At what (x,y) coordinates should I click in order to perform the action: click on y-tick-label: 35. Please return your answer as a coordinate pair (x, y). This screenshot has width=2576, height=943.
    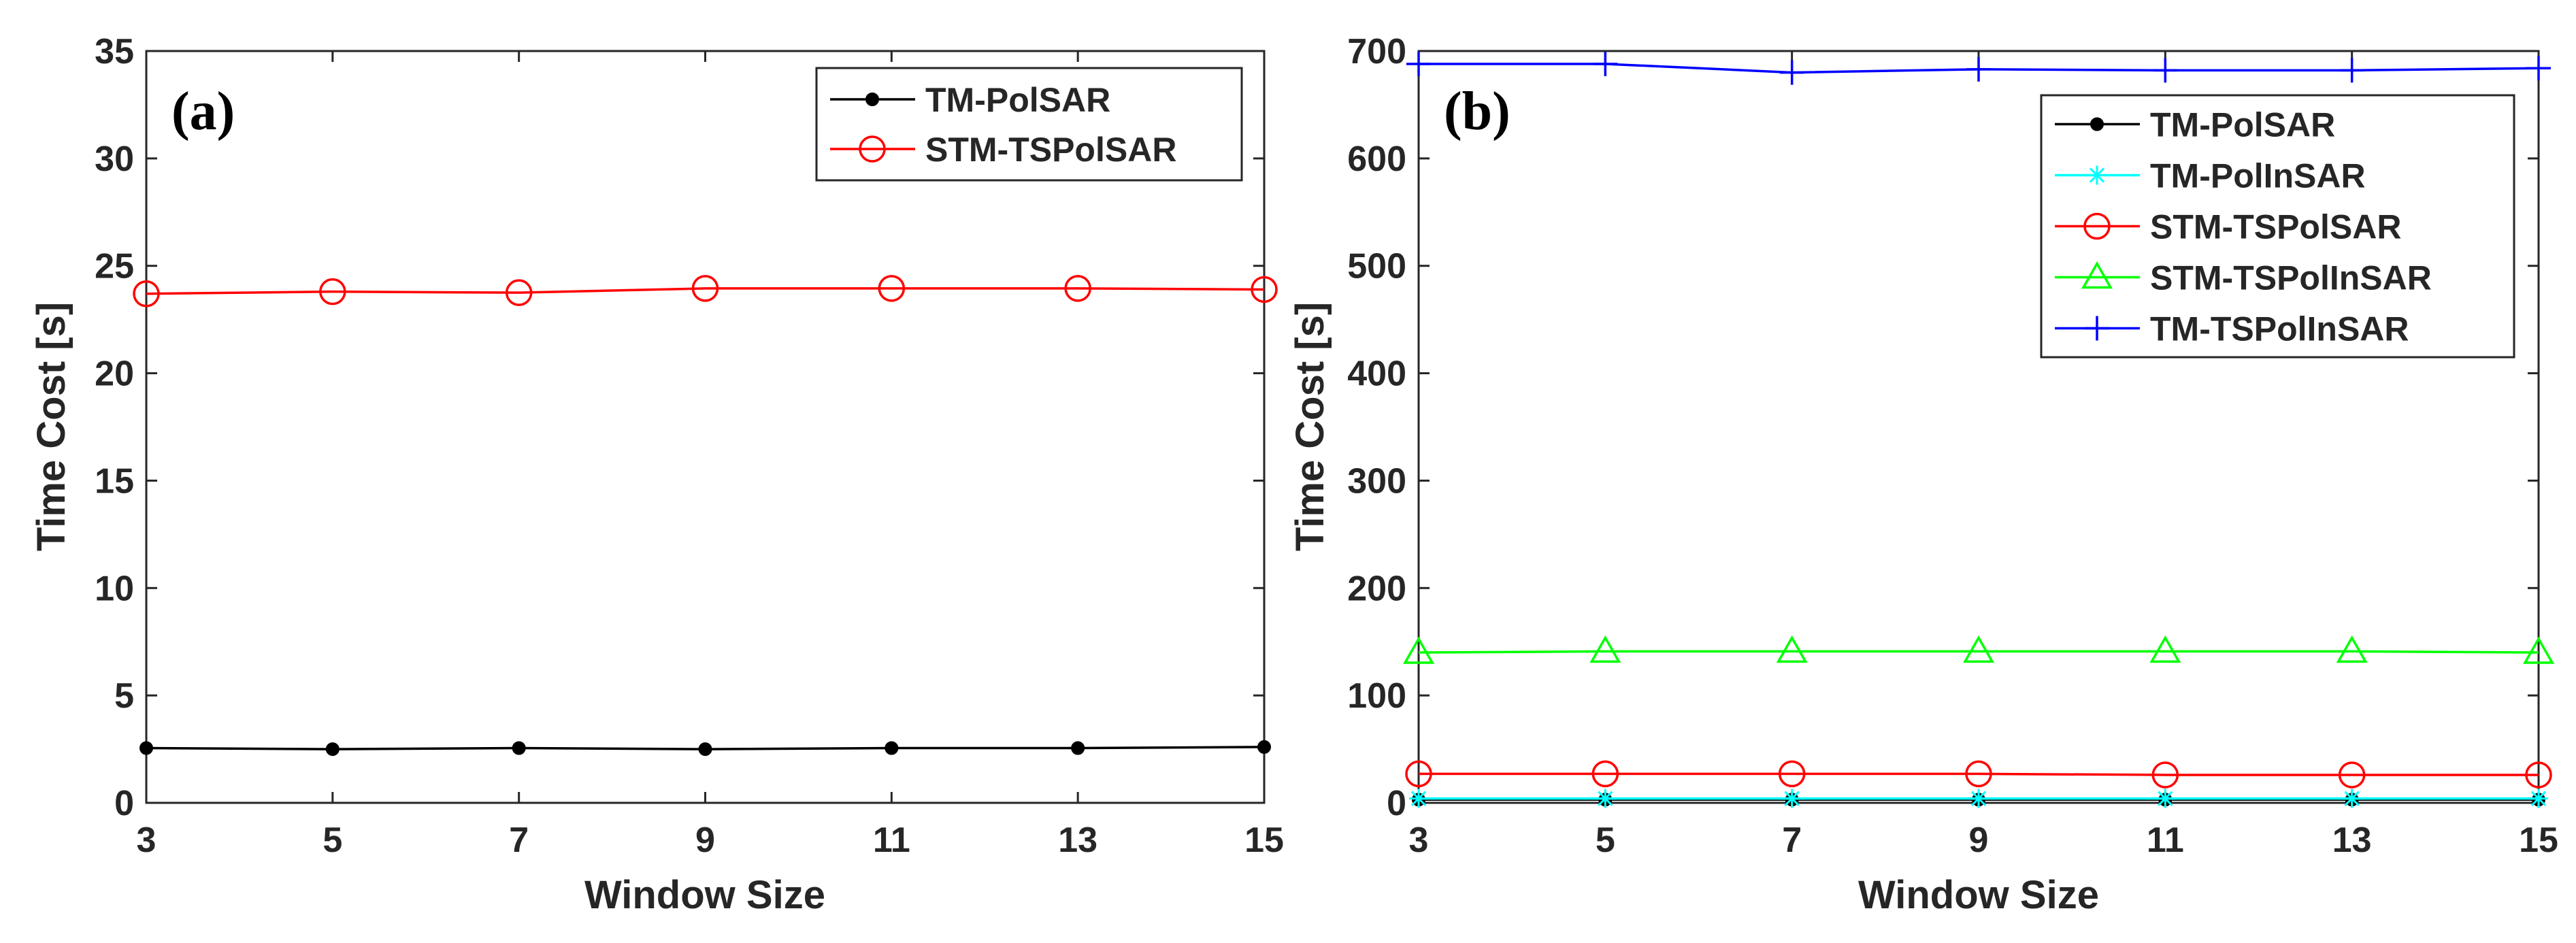
    Looking at the image, I should click on (114, 52).